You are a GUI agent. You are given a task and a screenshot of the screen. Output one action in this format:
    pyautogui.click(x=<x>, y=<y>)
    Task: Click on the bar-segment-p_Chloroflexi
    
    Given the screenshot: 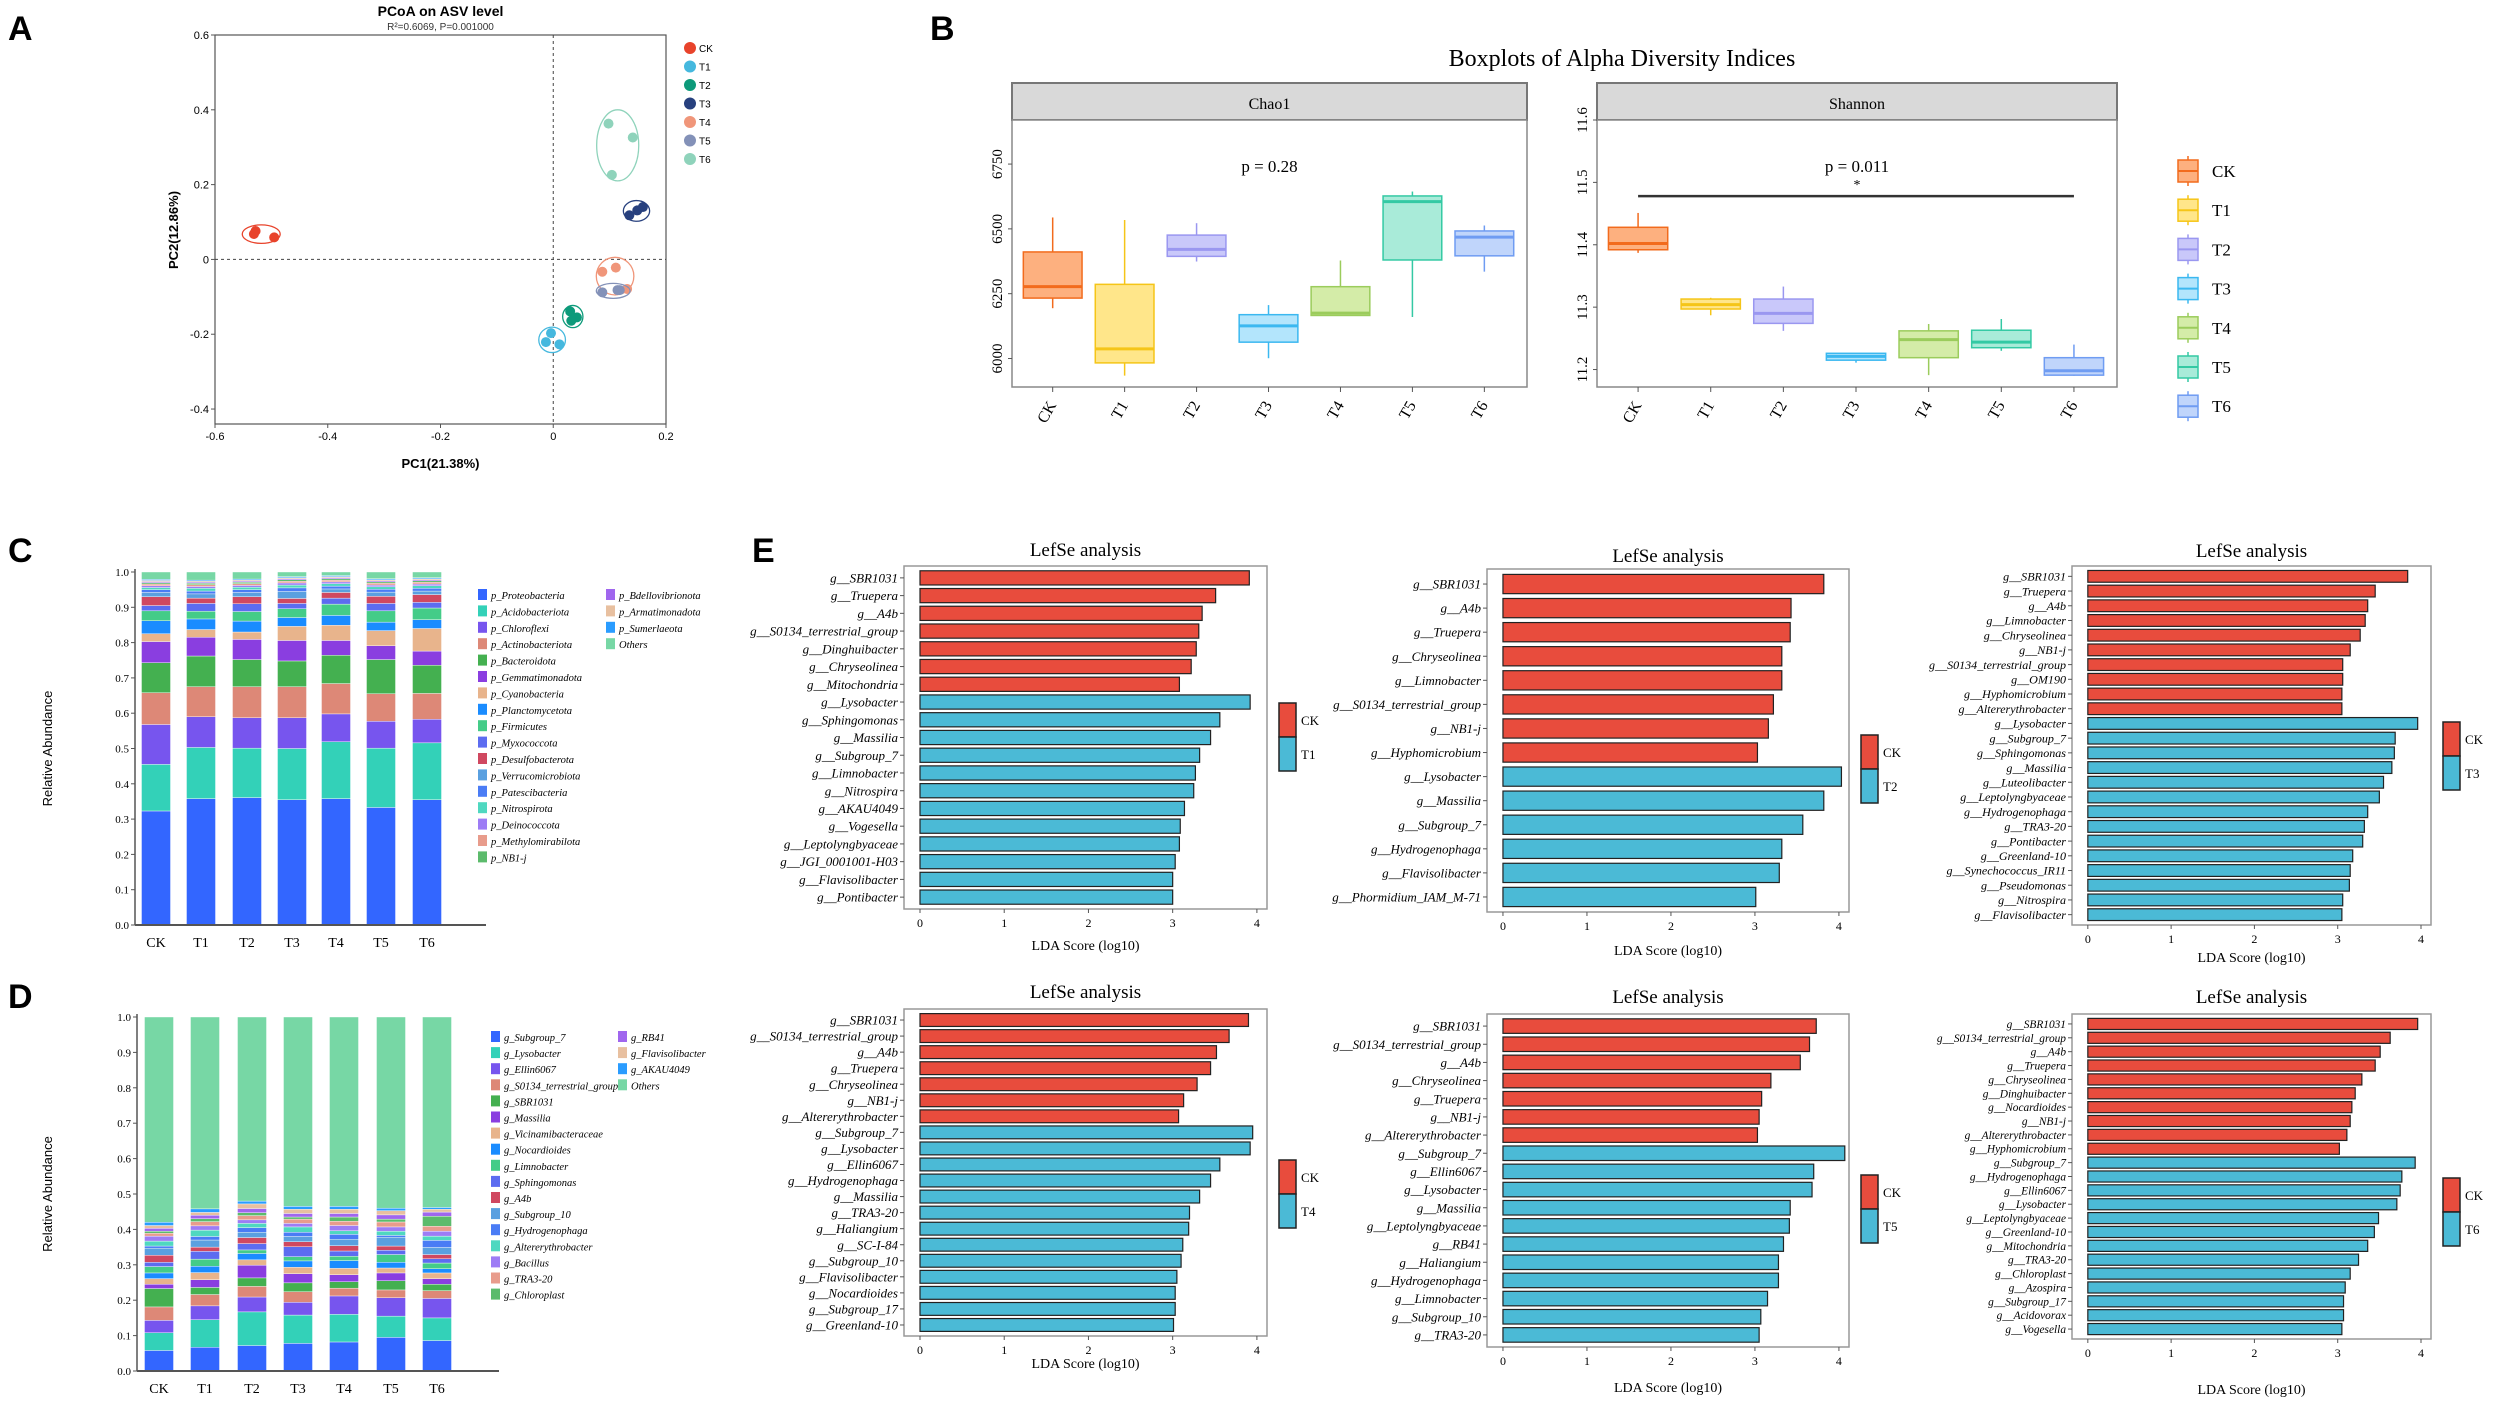 What is the action you would take?
    pyautogui.click(x=156, y=744)
    